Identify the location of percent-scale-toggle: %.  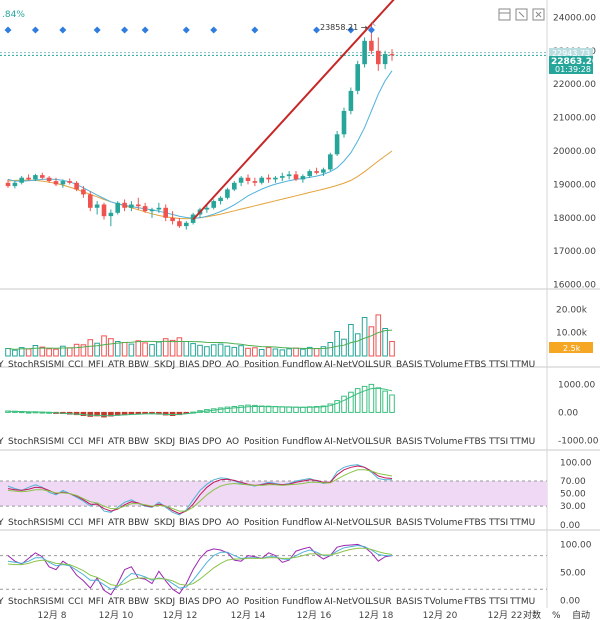
(556, 615).